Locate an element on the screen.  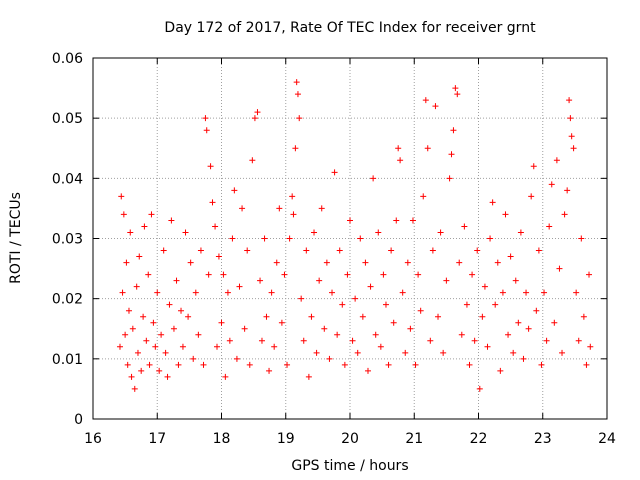
y-tick-label: 0.02 is located at coordinates (67, 300).